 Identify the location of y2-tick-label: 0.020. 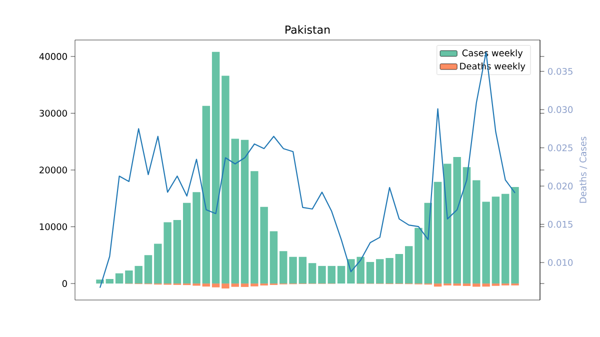
(560, 186).